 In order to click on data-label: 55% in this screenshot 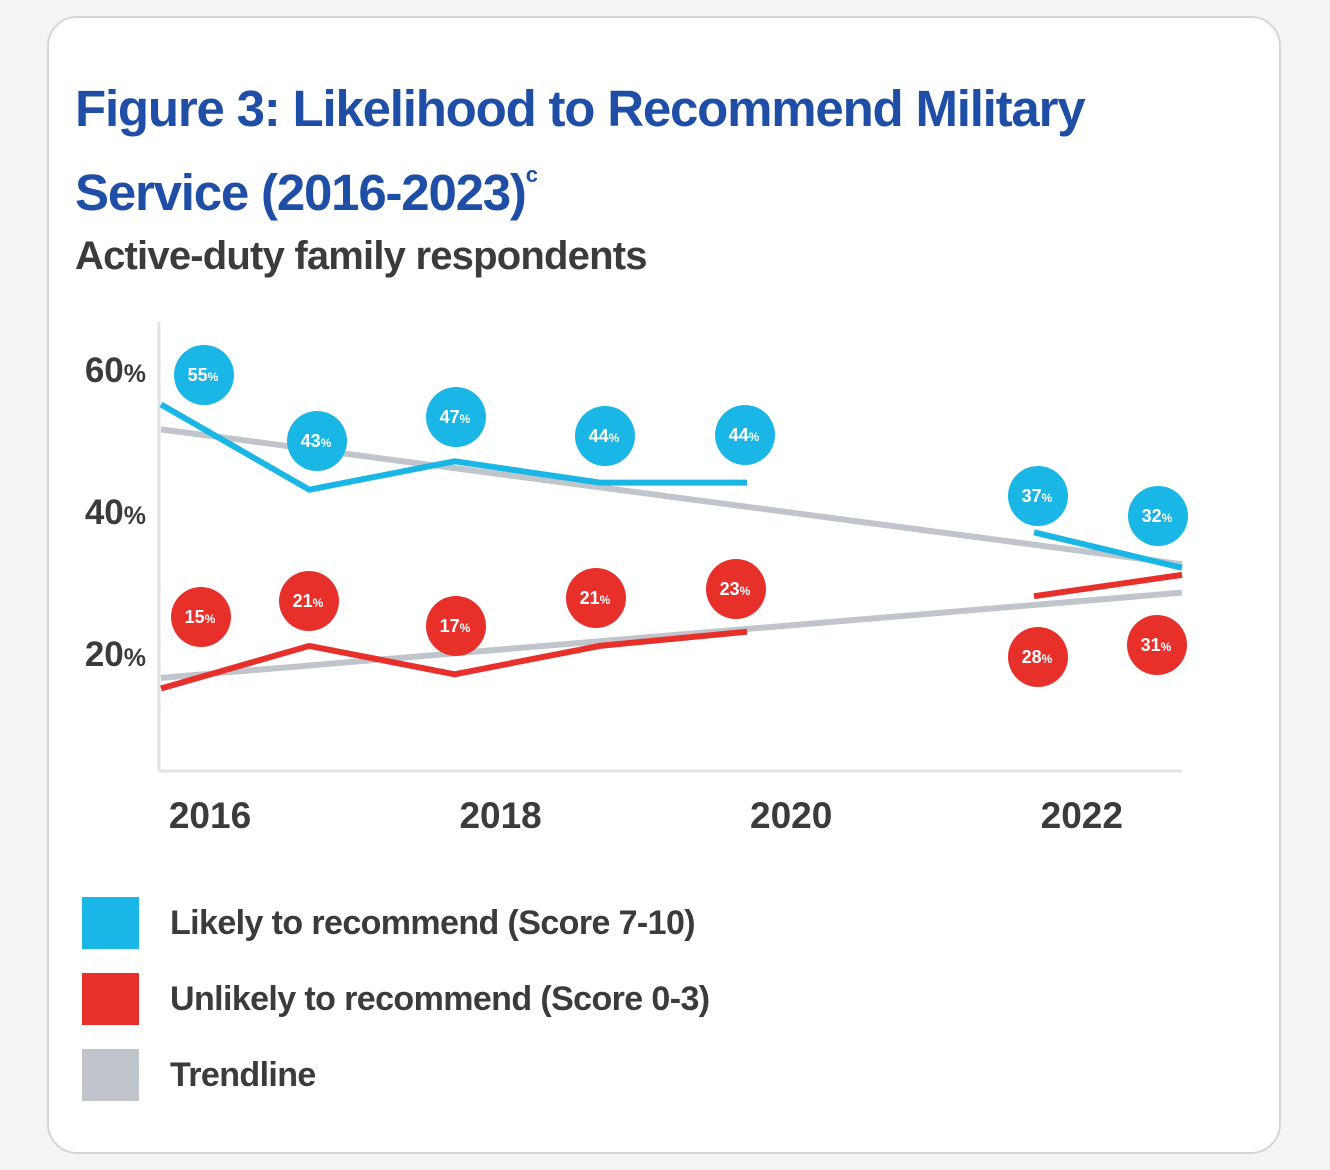, I will do `click(203, 375)`.